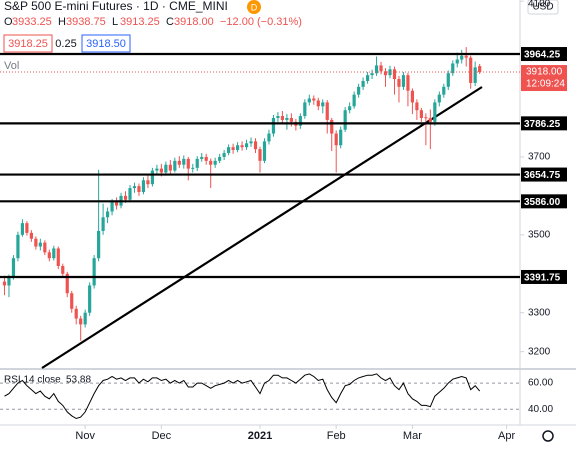  I want to click on badge-text: D, so click(254, 7).